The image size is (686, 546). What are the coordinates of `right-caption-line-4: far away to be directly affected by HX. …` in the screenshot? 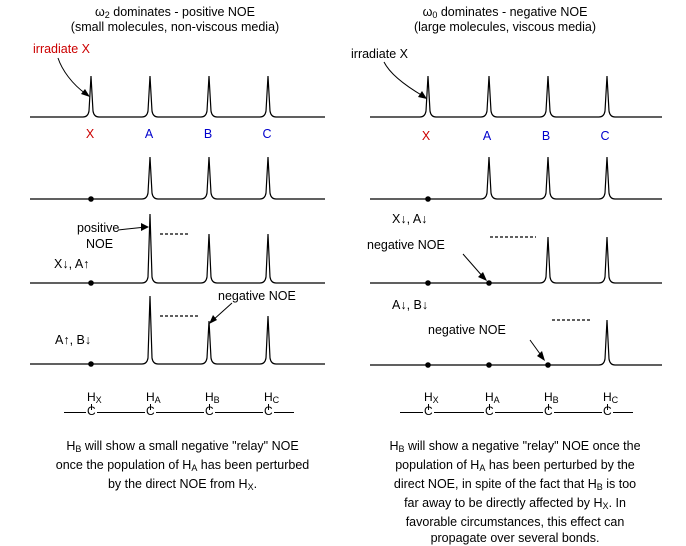 It's located at (515, 503).